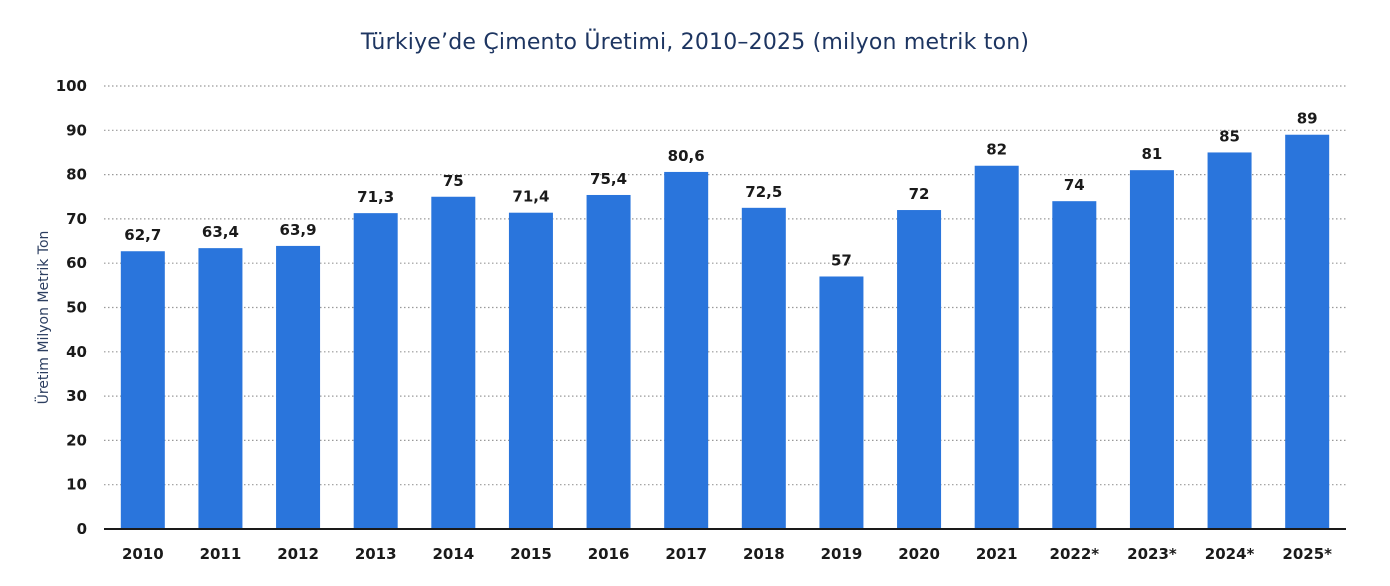  I want to click on y-tick-label: 40, so click(76, 352).